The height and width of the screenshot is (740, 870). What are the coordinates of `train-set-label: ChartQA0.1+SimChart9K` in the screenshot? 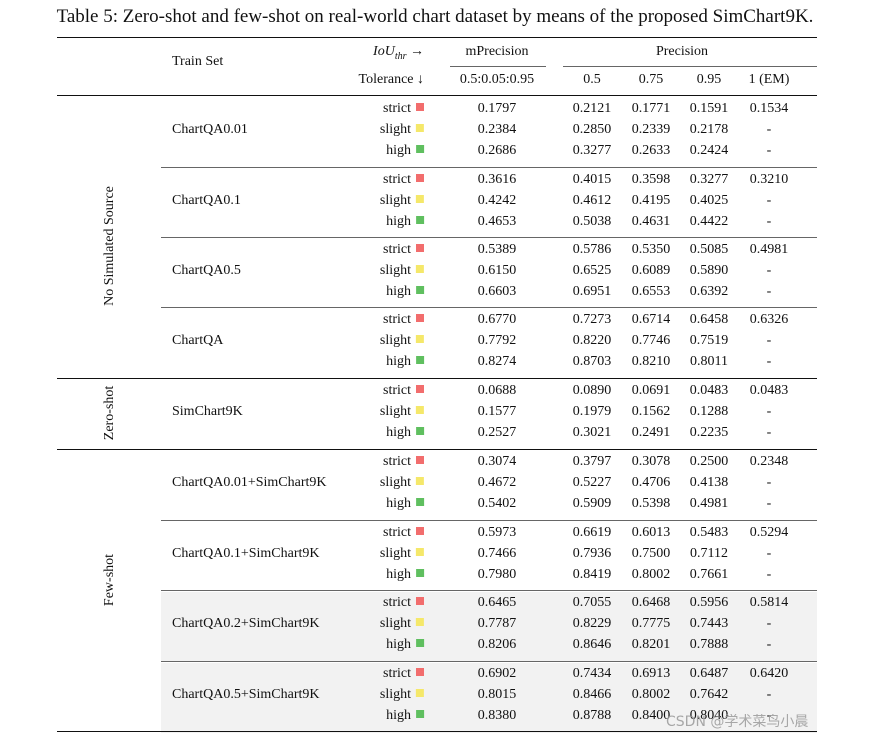 It's located at (246, 553).